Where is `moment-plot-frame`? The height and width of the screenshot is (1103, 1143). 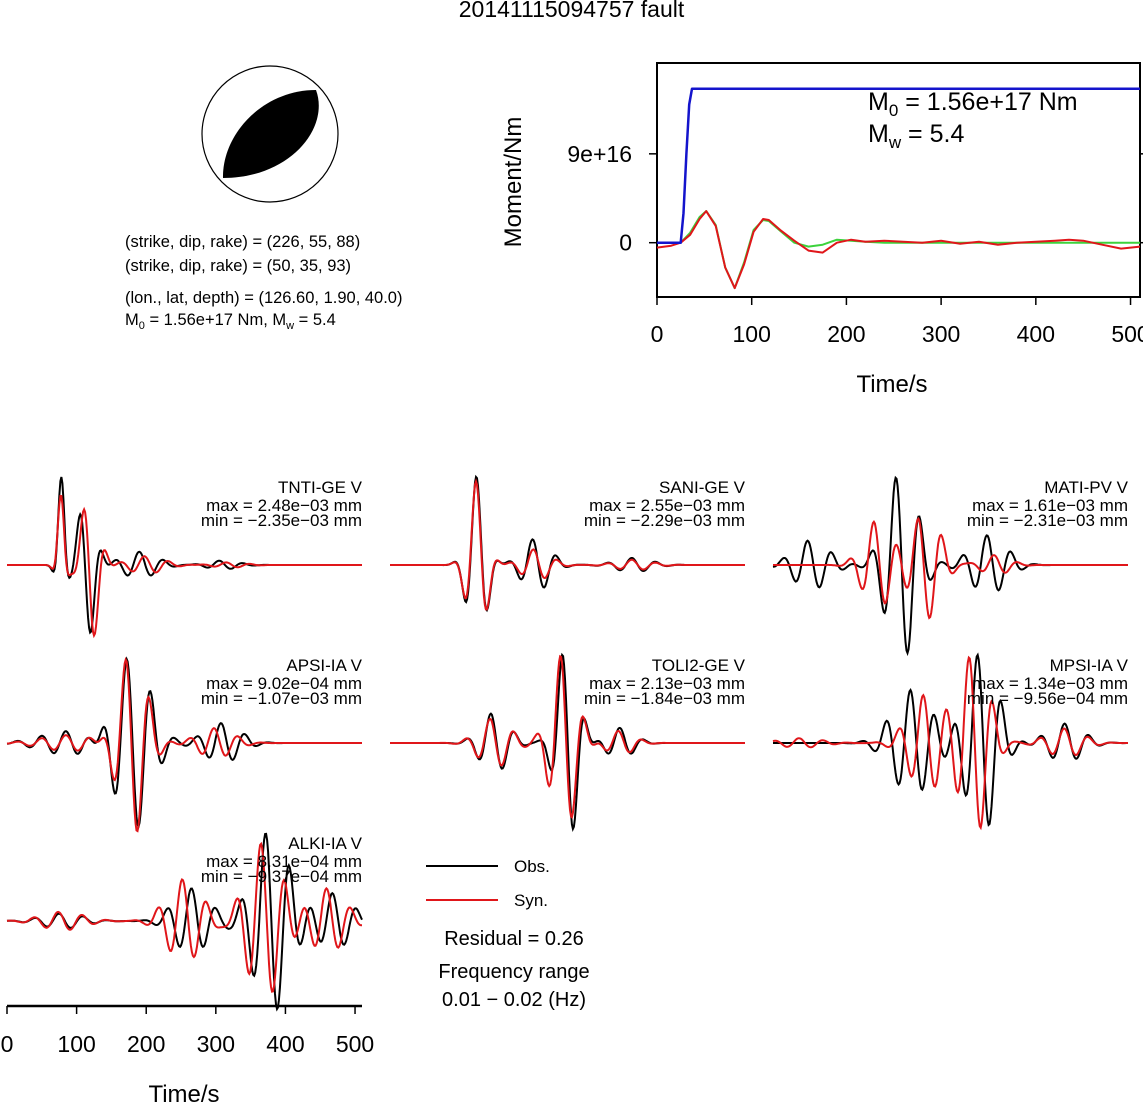 moment-plot-frame is located at coordinates (898, 180).